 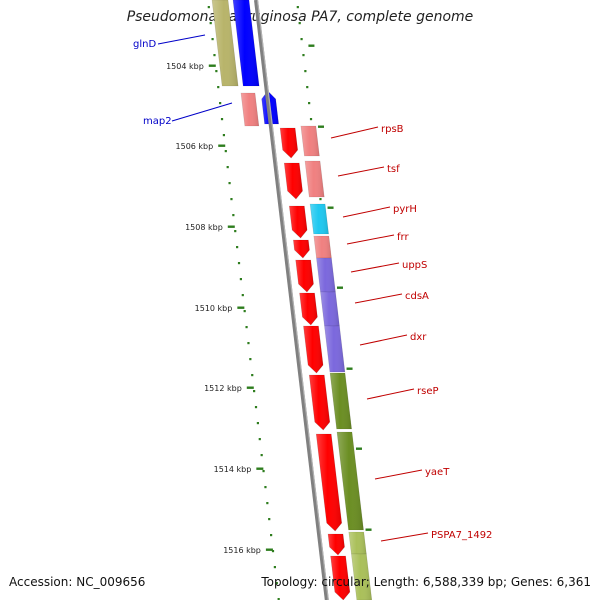 I want to click on label-leader-tsf, so click(x=361, y=171).